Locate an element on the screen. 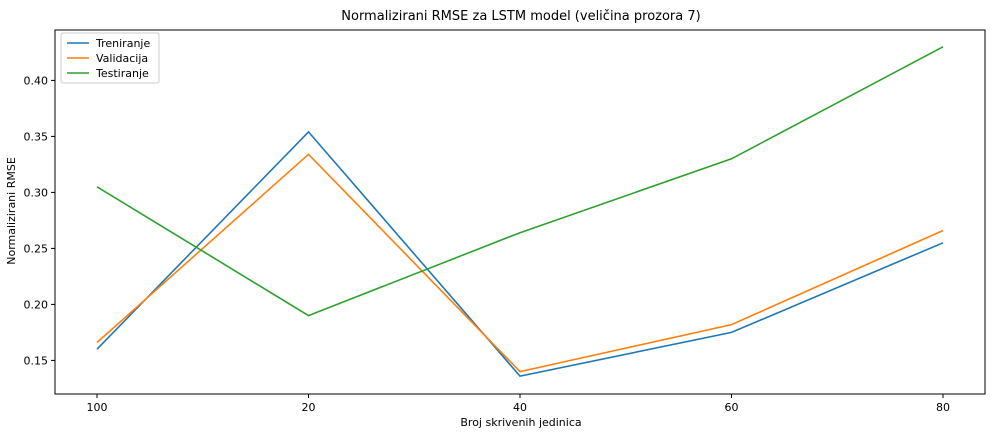 The width and height of the screenshot is (993, 435). legend-box is located at coordinates (110, 58).